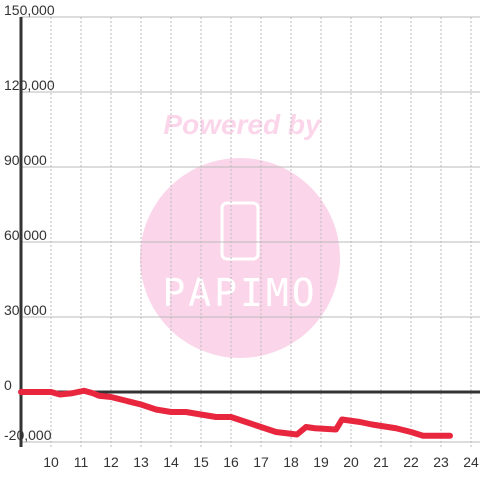 This screenshot has width=480, height=480. What do you see at coordinates (411, 462) in the screenshot?
I see `x-tick-label: 22` at bounding box center [411, 462].